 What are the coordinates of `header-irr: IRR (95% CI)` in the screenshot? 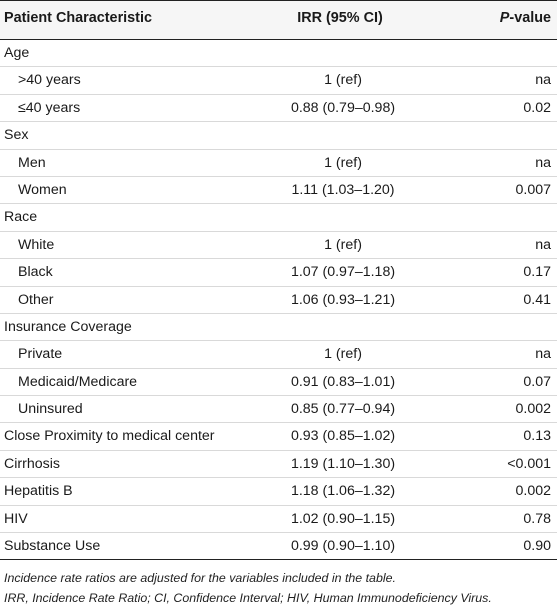 It's located at (340, 18).